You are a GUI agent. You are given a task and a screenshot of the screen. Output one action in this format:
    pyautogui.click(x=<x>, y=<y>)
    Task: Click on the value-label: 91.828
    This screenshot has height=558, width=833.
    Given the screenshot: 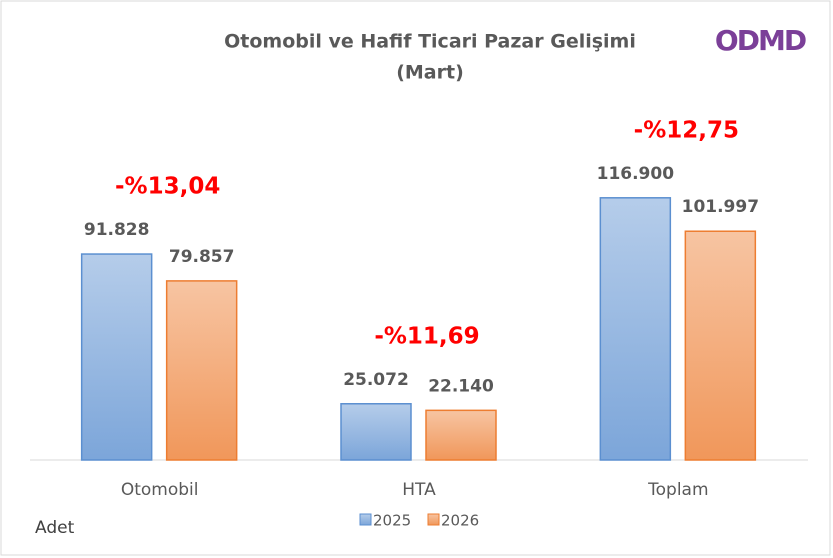 What is the action you would take?
    pyautogui.click(x=117, y=230)
    